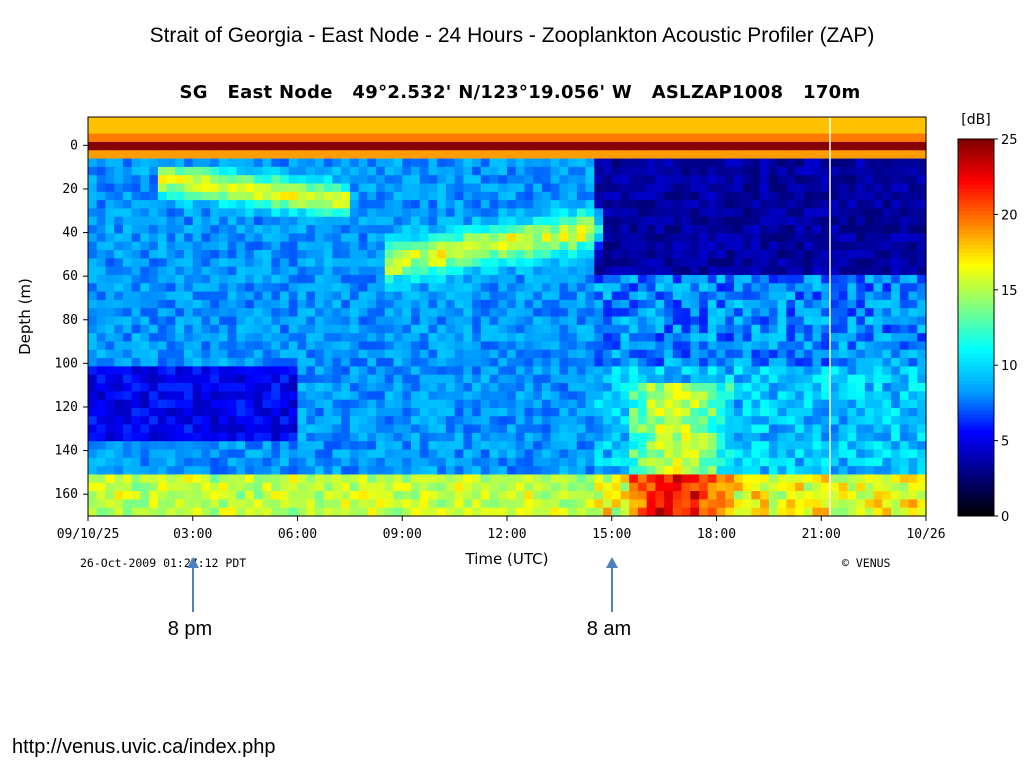 Image resolution: width=1024 pixels, height=768 pixels. I want to click on y-tick-label: 20, so click(70, 189).